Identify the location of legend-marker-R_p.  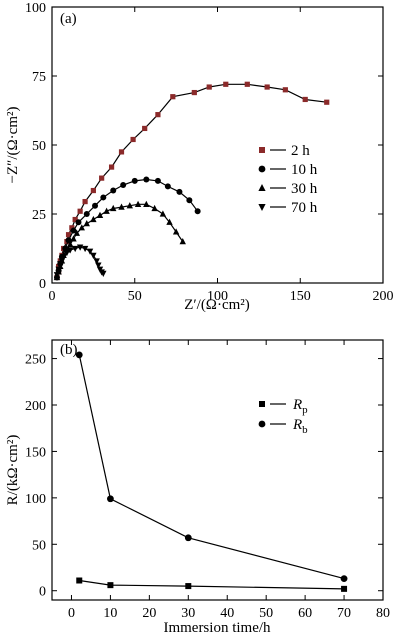
(262, 404).